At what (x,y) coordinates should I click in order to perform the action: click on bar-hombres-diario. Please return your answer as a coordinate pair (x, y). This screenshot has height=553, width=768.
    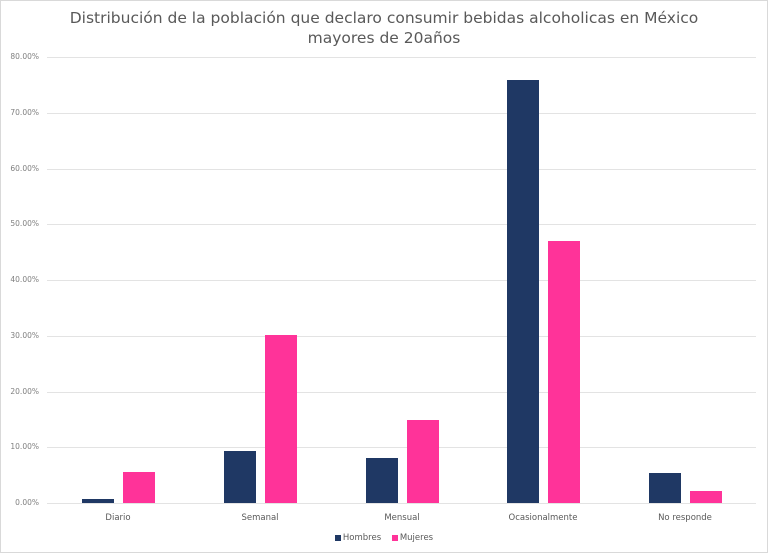
    Looking at the image, I should click on (98, 501).